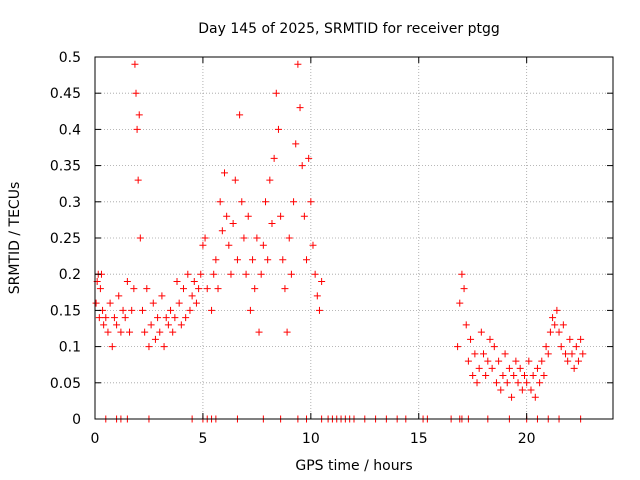 Image resolution: width=640 pixels, height=480 pixels. What do you see at coordinates (65, 311) in the screenshot?
I see `y-tick-label: 0.15` at bounding box center [65, 311].